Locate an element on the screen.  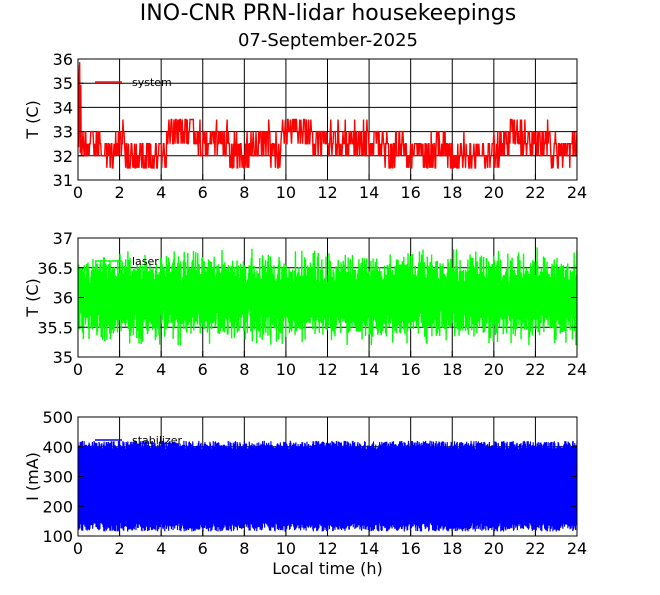
series-line-stabilizer is located at coordinates (327, 486).